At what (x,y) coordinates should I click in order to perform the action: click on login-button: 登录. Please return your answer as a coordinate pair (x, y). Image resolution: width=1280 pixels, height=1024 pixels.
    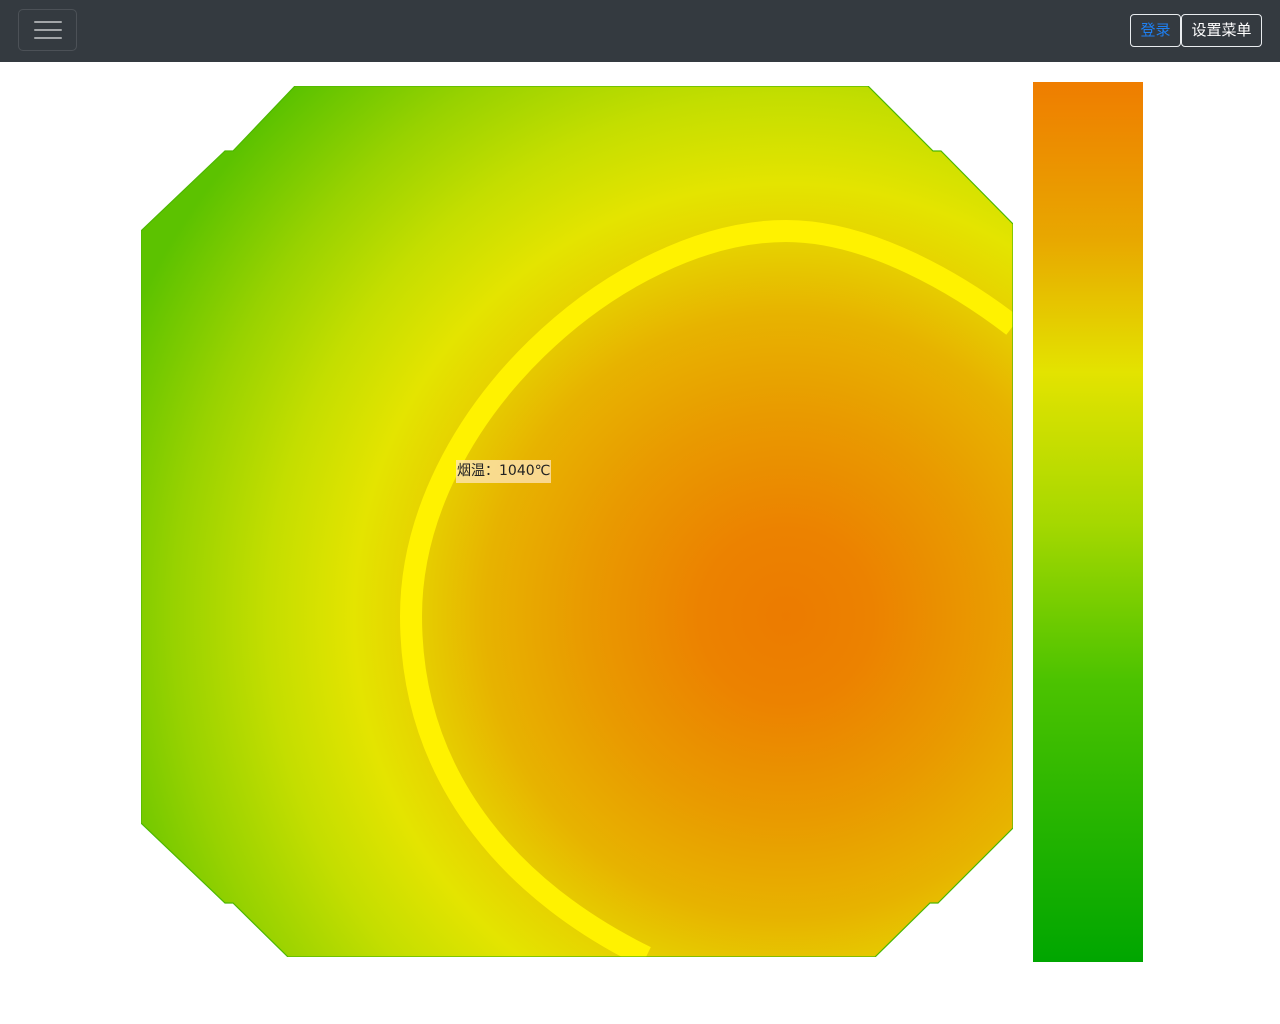
    Looking at the image, I should click on (1155, 30).